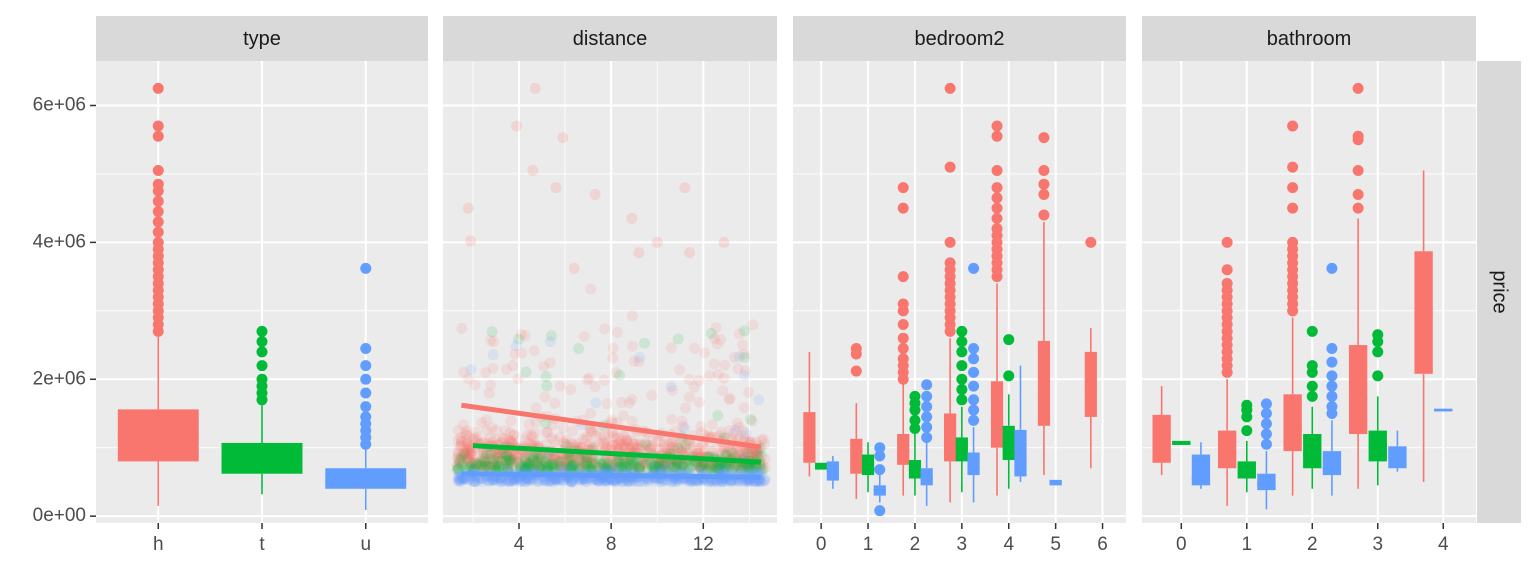 The image size is (1536, 576). I want to click on x-tick-label: 12, so click(703, 544).